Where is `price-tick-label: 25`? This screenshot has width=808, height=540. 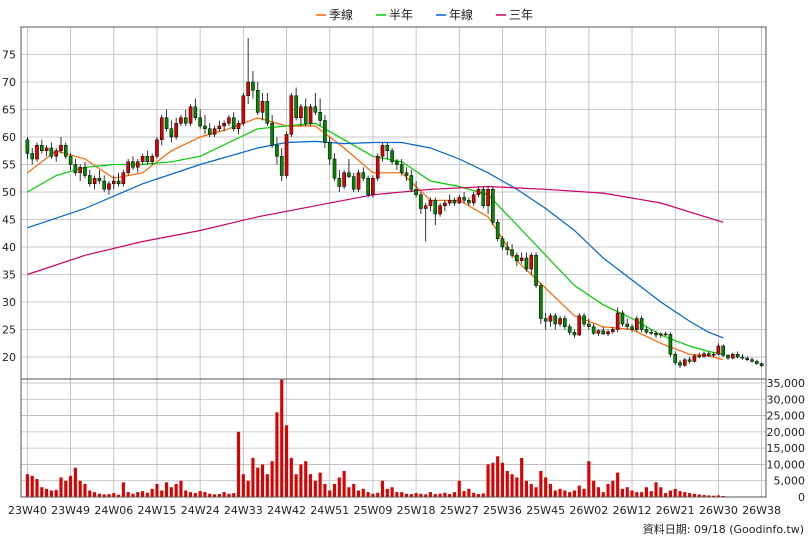
price-tick-label: 25 is located at coordinates (9, 330).